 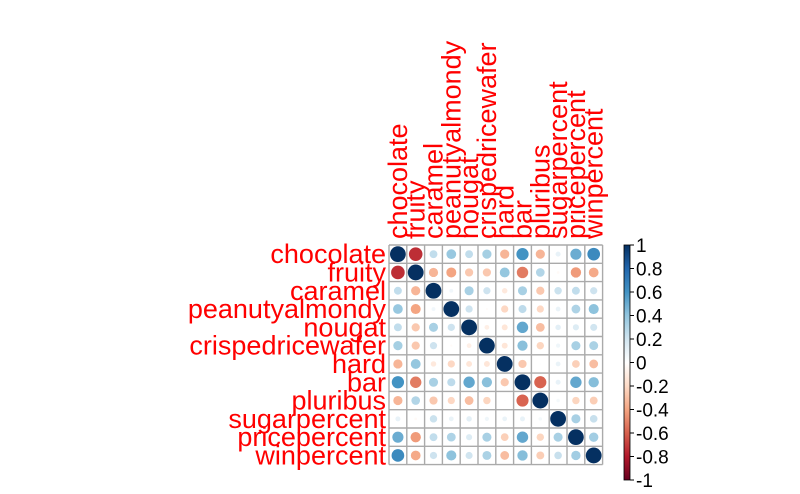 What do you see at coordinates (487, 437) in the screenshot?
I see `cell-pricepercent-crispedricewafer` at bounding box center [487, 437].